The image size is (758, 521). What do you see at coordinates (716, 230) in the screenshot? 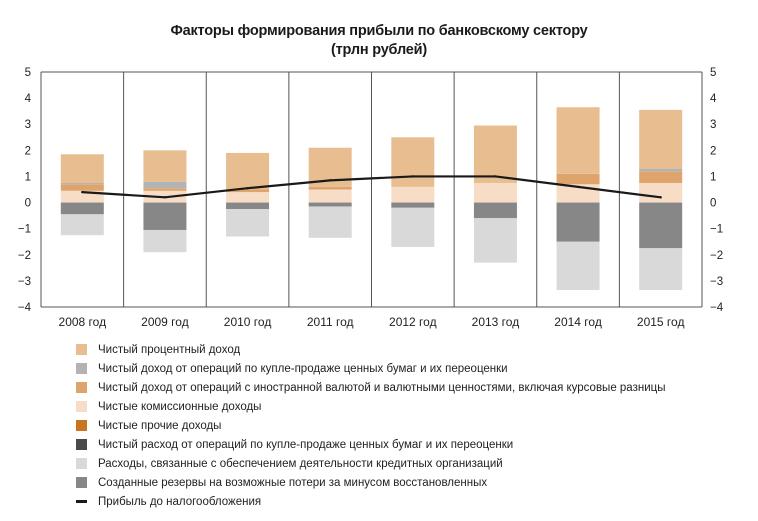
I see `y-tick-label-right: −1` at bounding box center [716, 230].